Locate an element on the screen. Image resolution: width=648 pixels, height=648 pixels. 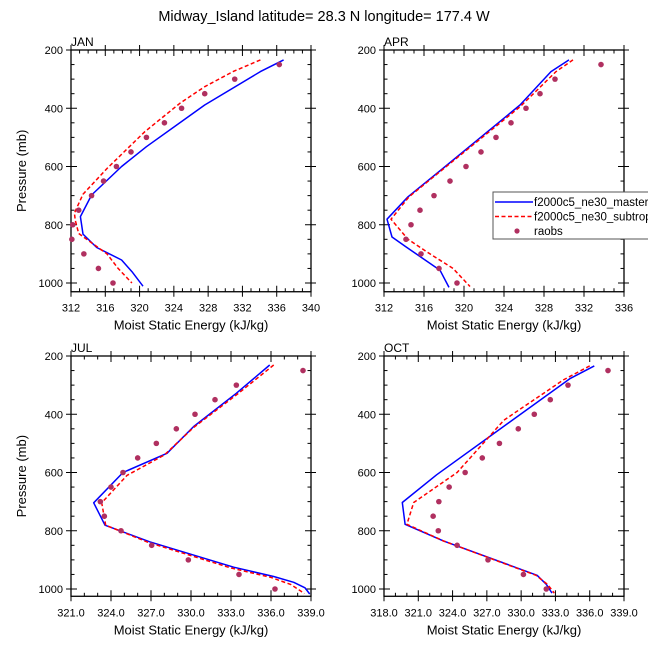
panel-title: APR is located at coordinates (396, 42).